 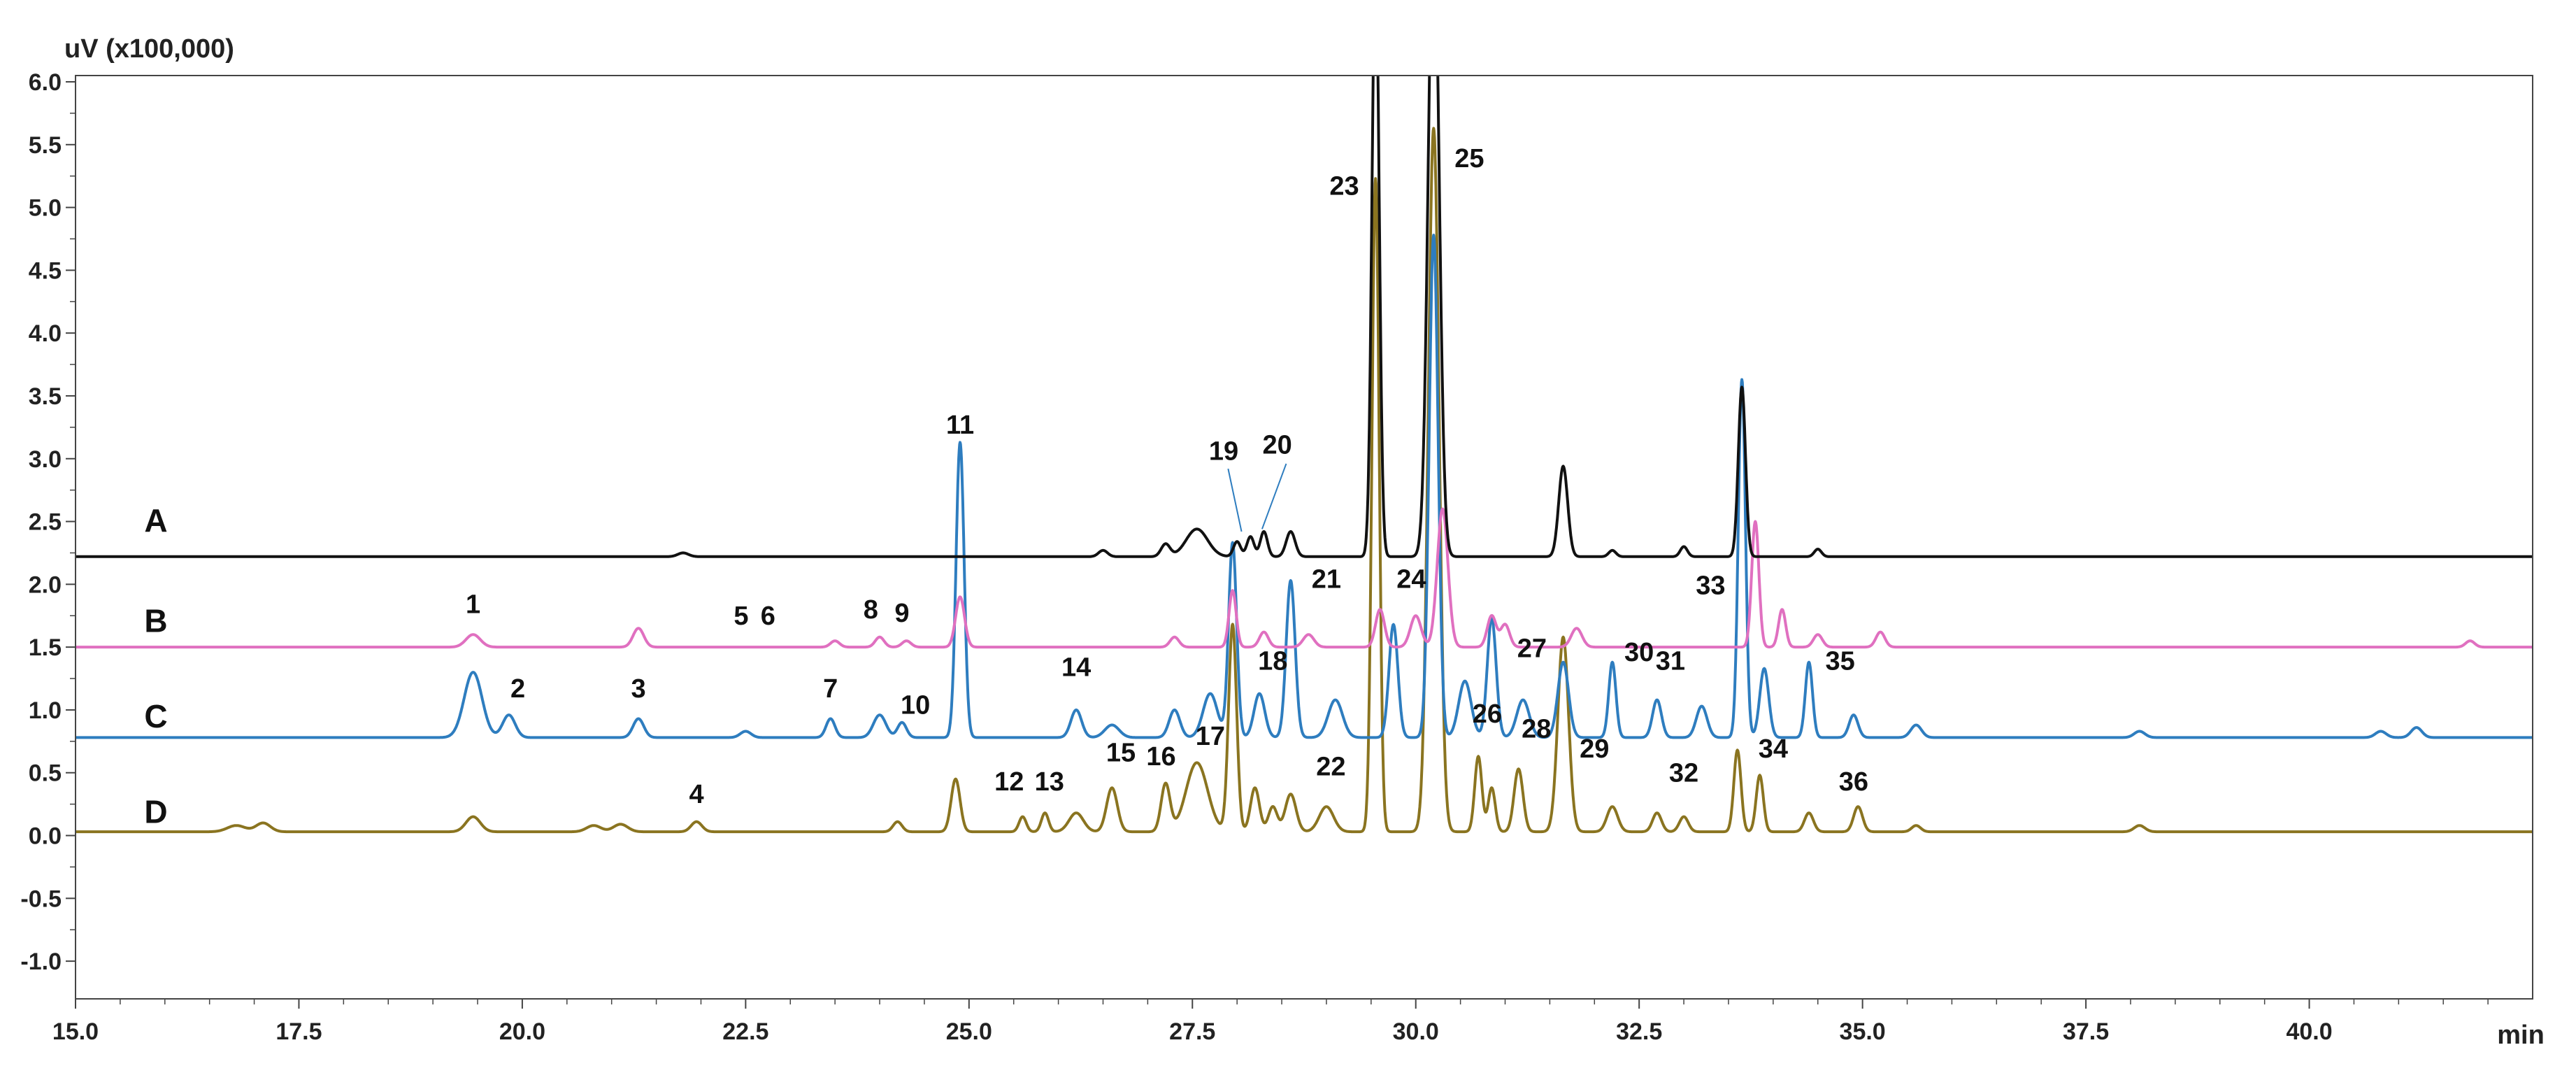 What do you see at coordinates (1840, 661) in the screenshot?
I see `peak-label: 35` at bounding box center [1840, 661].